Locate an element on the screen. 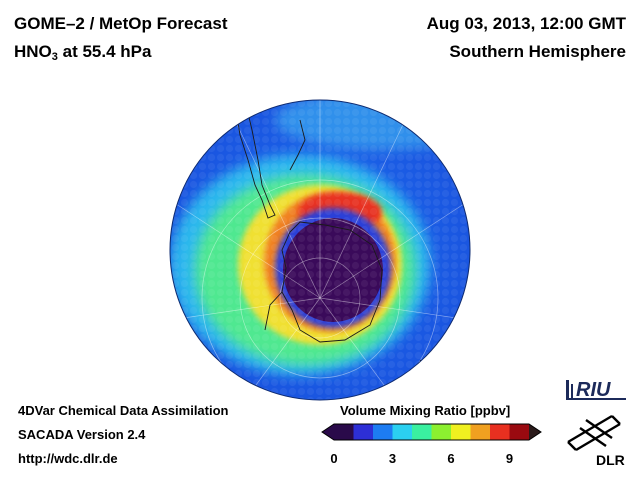 The height and width of the screenshot is (480, 640). riu-logo: RIU is located at coordinates (596, 390).